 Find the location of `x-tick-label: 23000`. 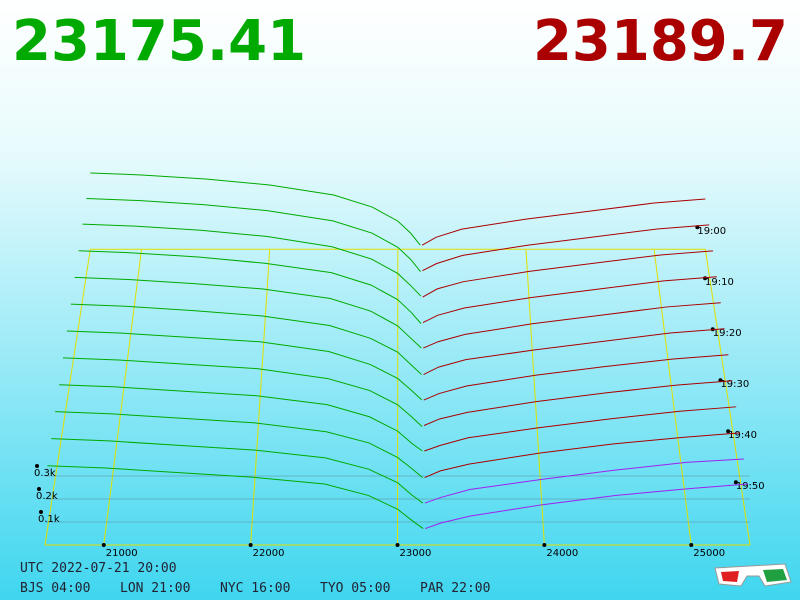

x-tick-label: 23000 is located at coordinates (416, 553).